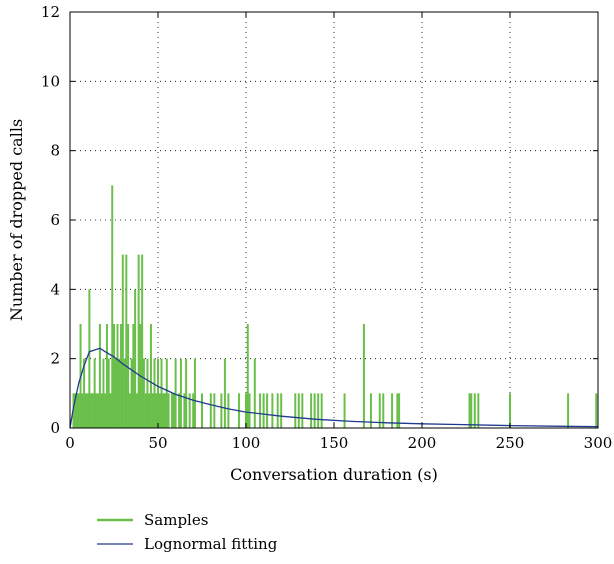 This screenshot has width=614, height=564. What do you see at coordinates (50, 81) in the screenshot?
I see `y-tick-label: 10` at bounding box center [50, 81].